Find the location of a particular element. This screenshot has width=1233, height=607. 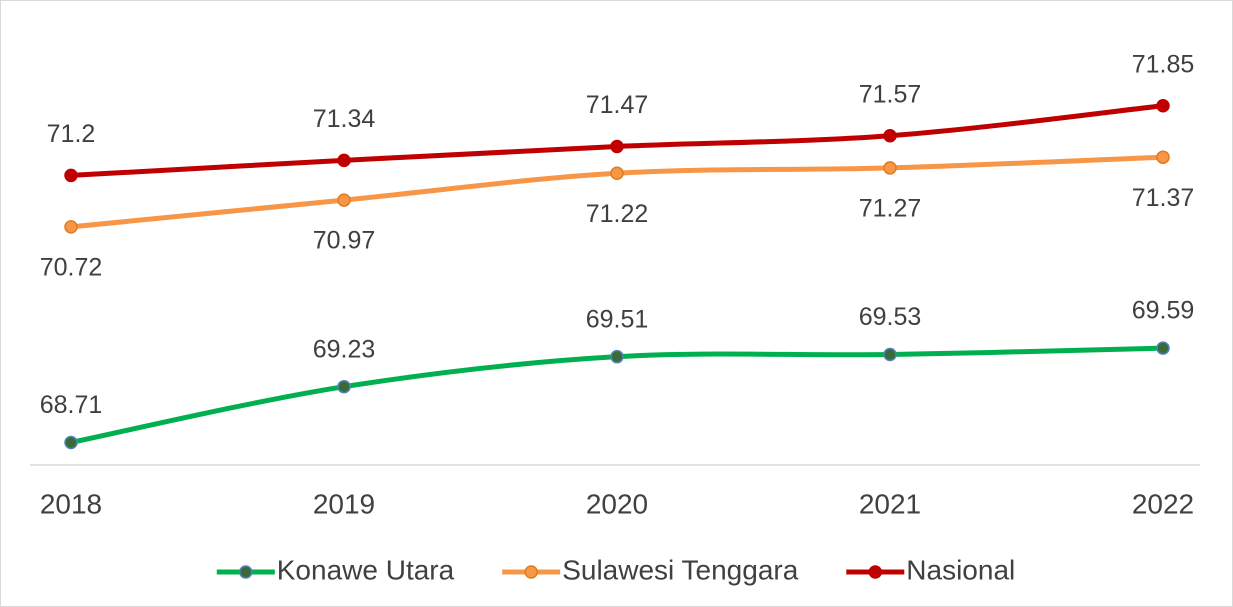

legend-entry: Konawe Utara is located at coordinates (335, 569).